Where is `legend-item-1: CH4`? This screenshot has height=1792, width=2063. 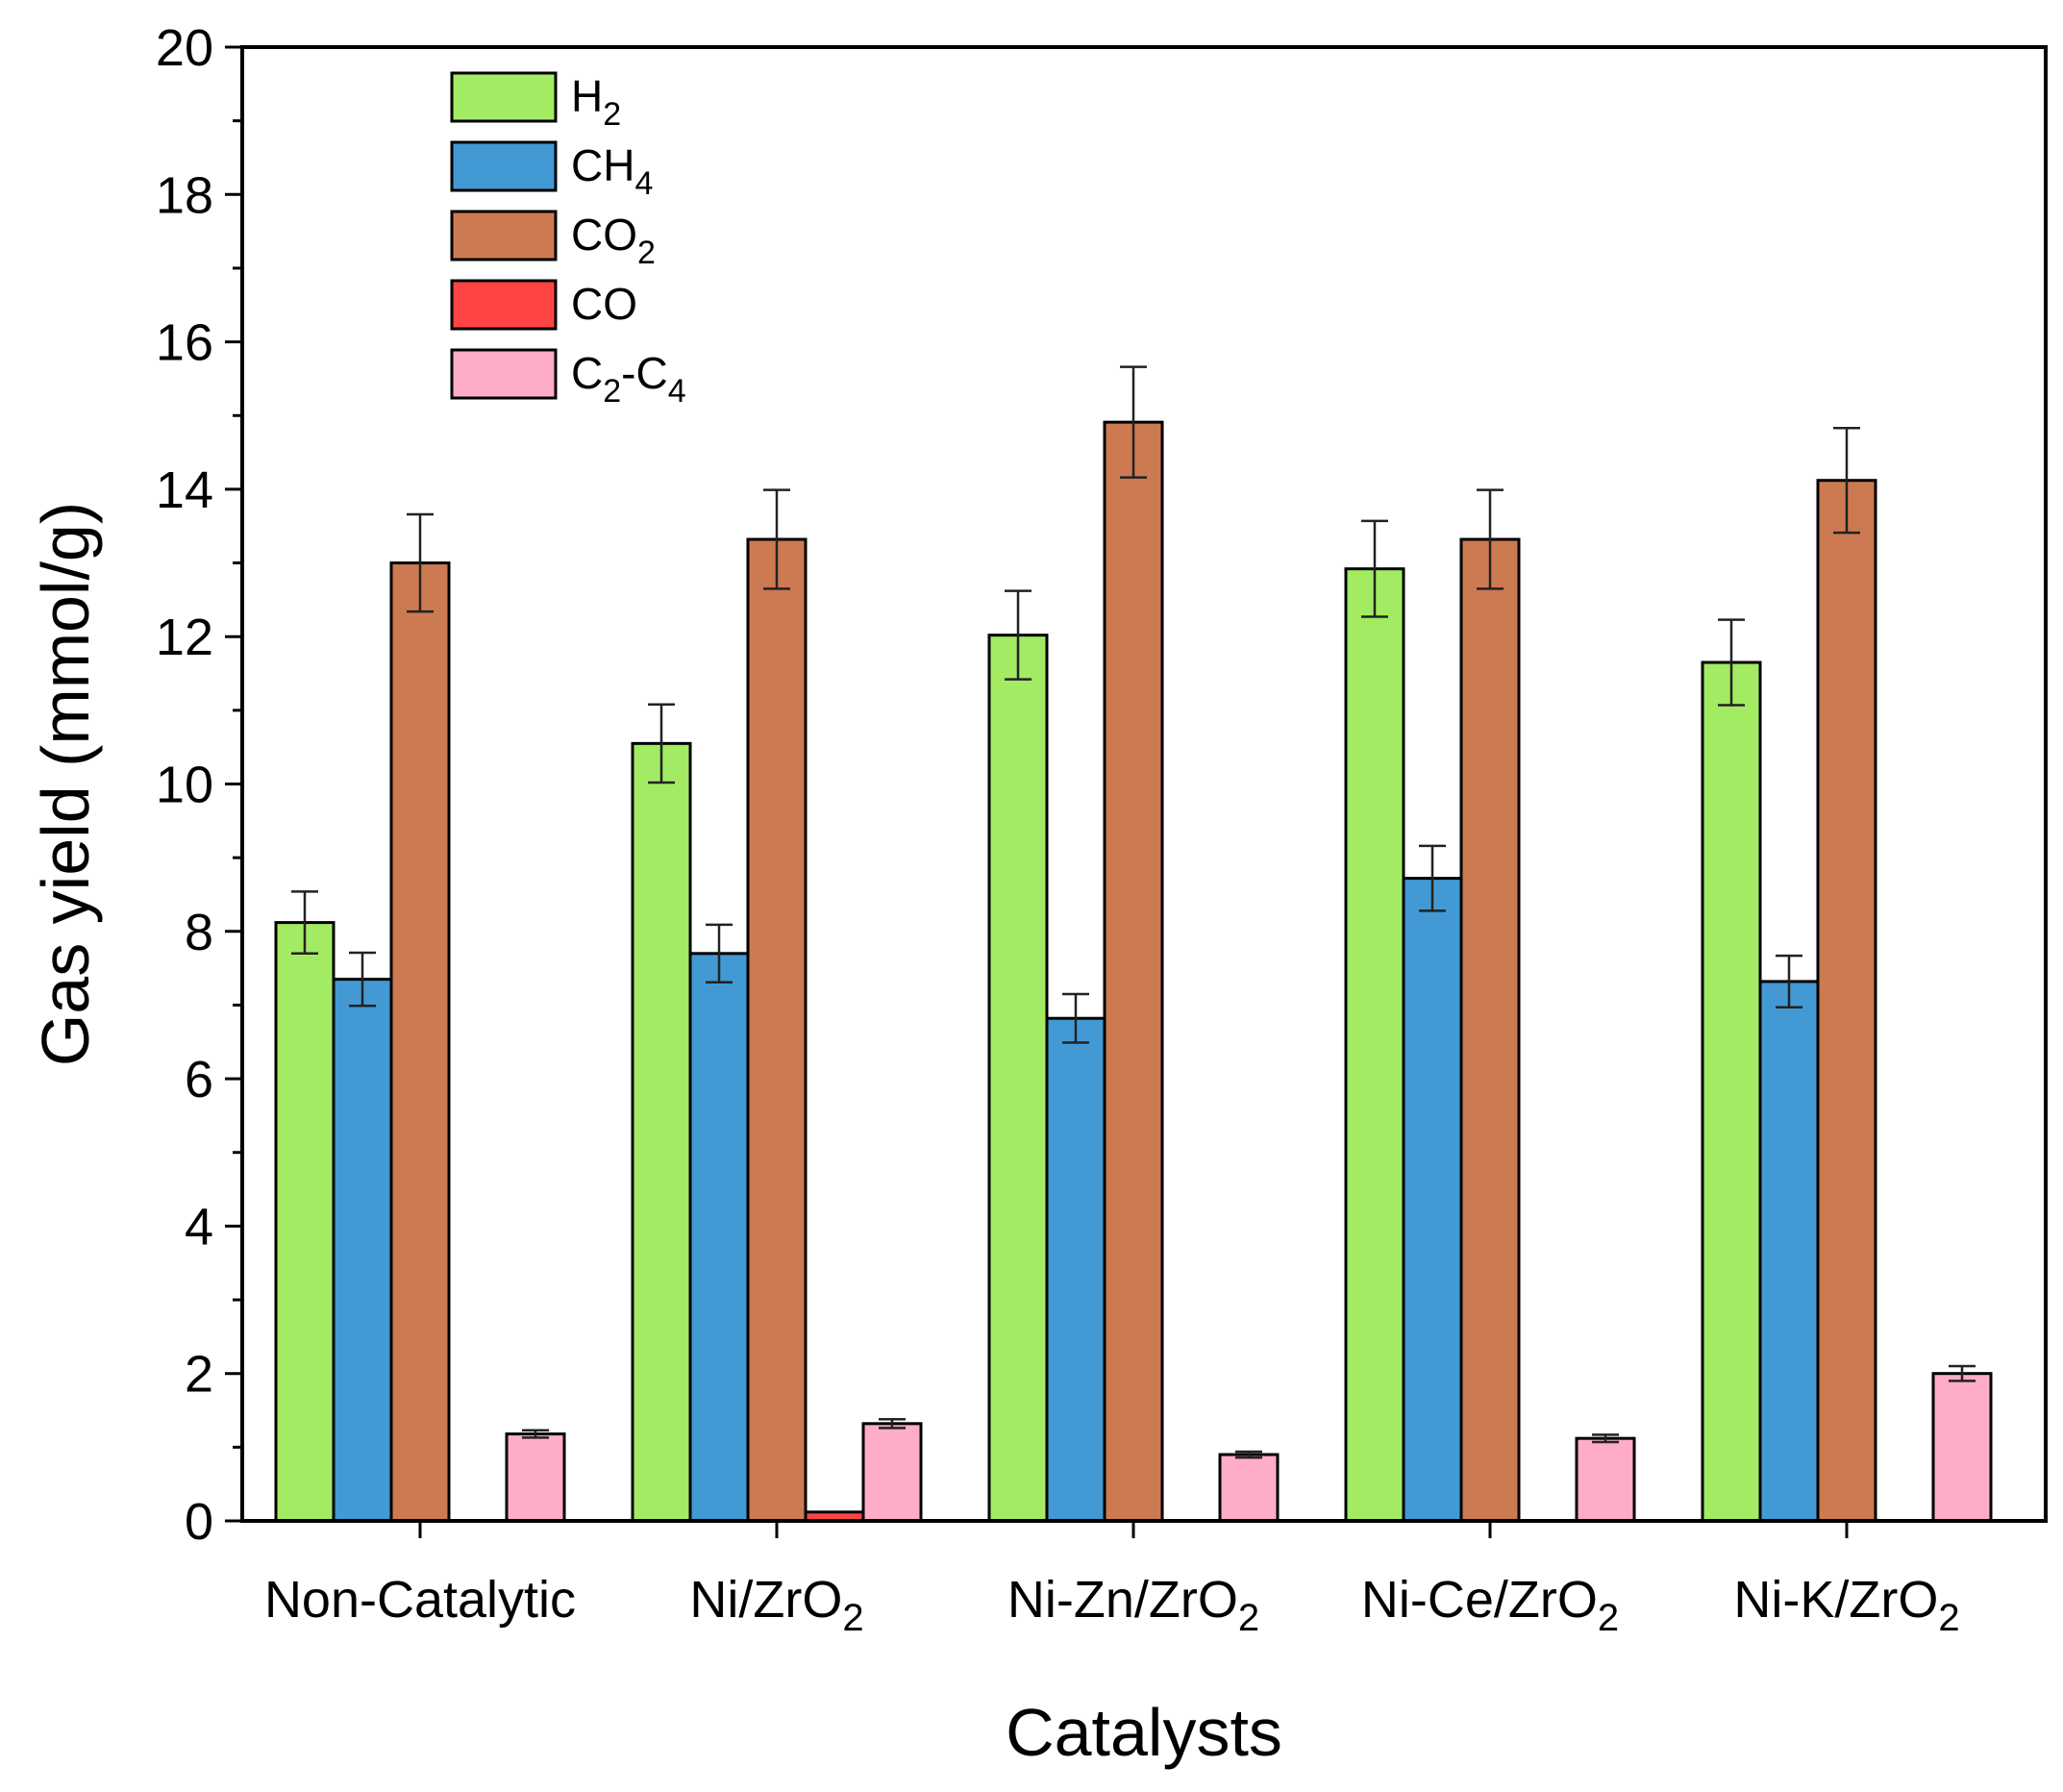
legend-item-1: CH4 is located at coordinates (551, 171).